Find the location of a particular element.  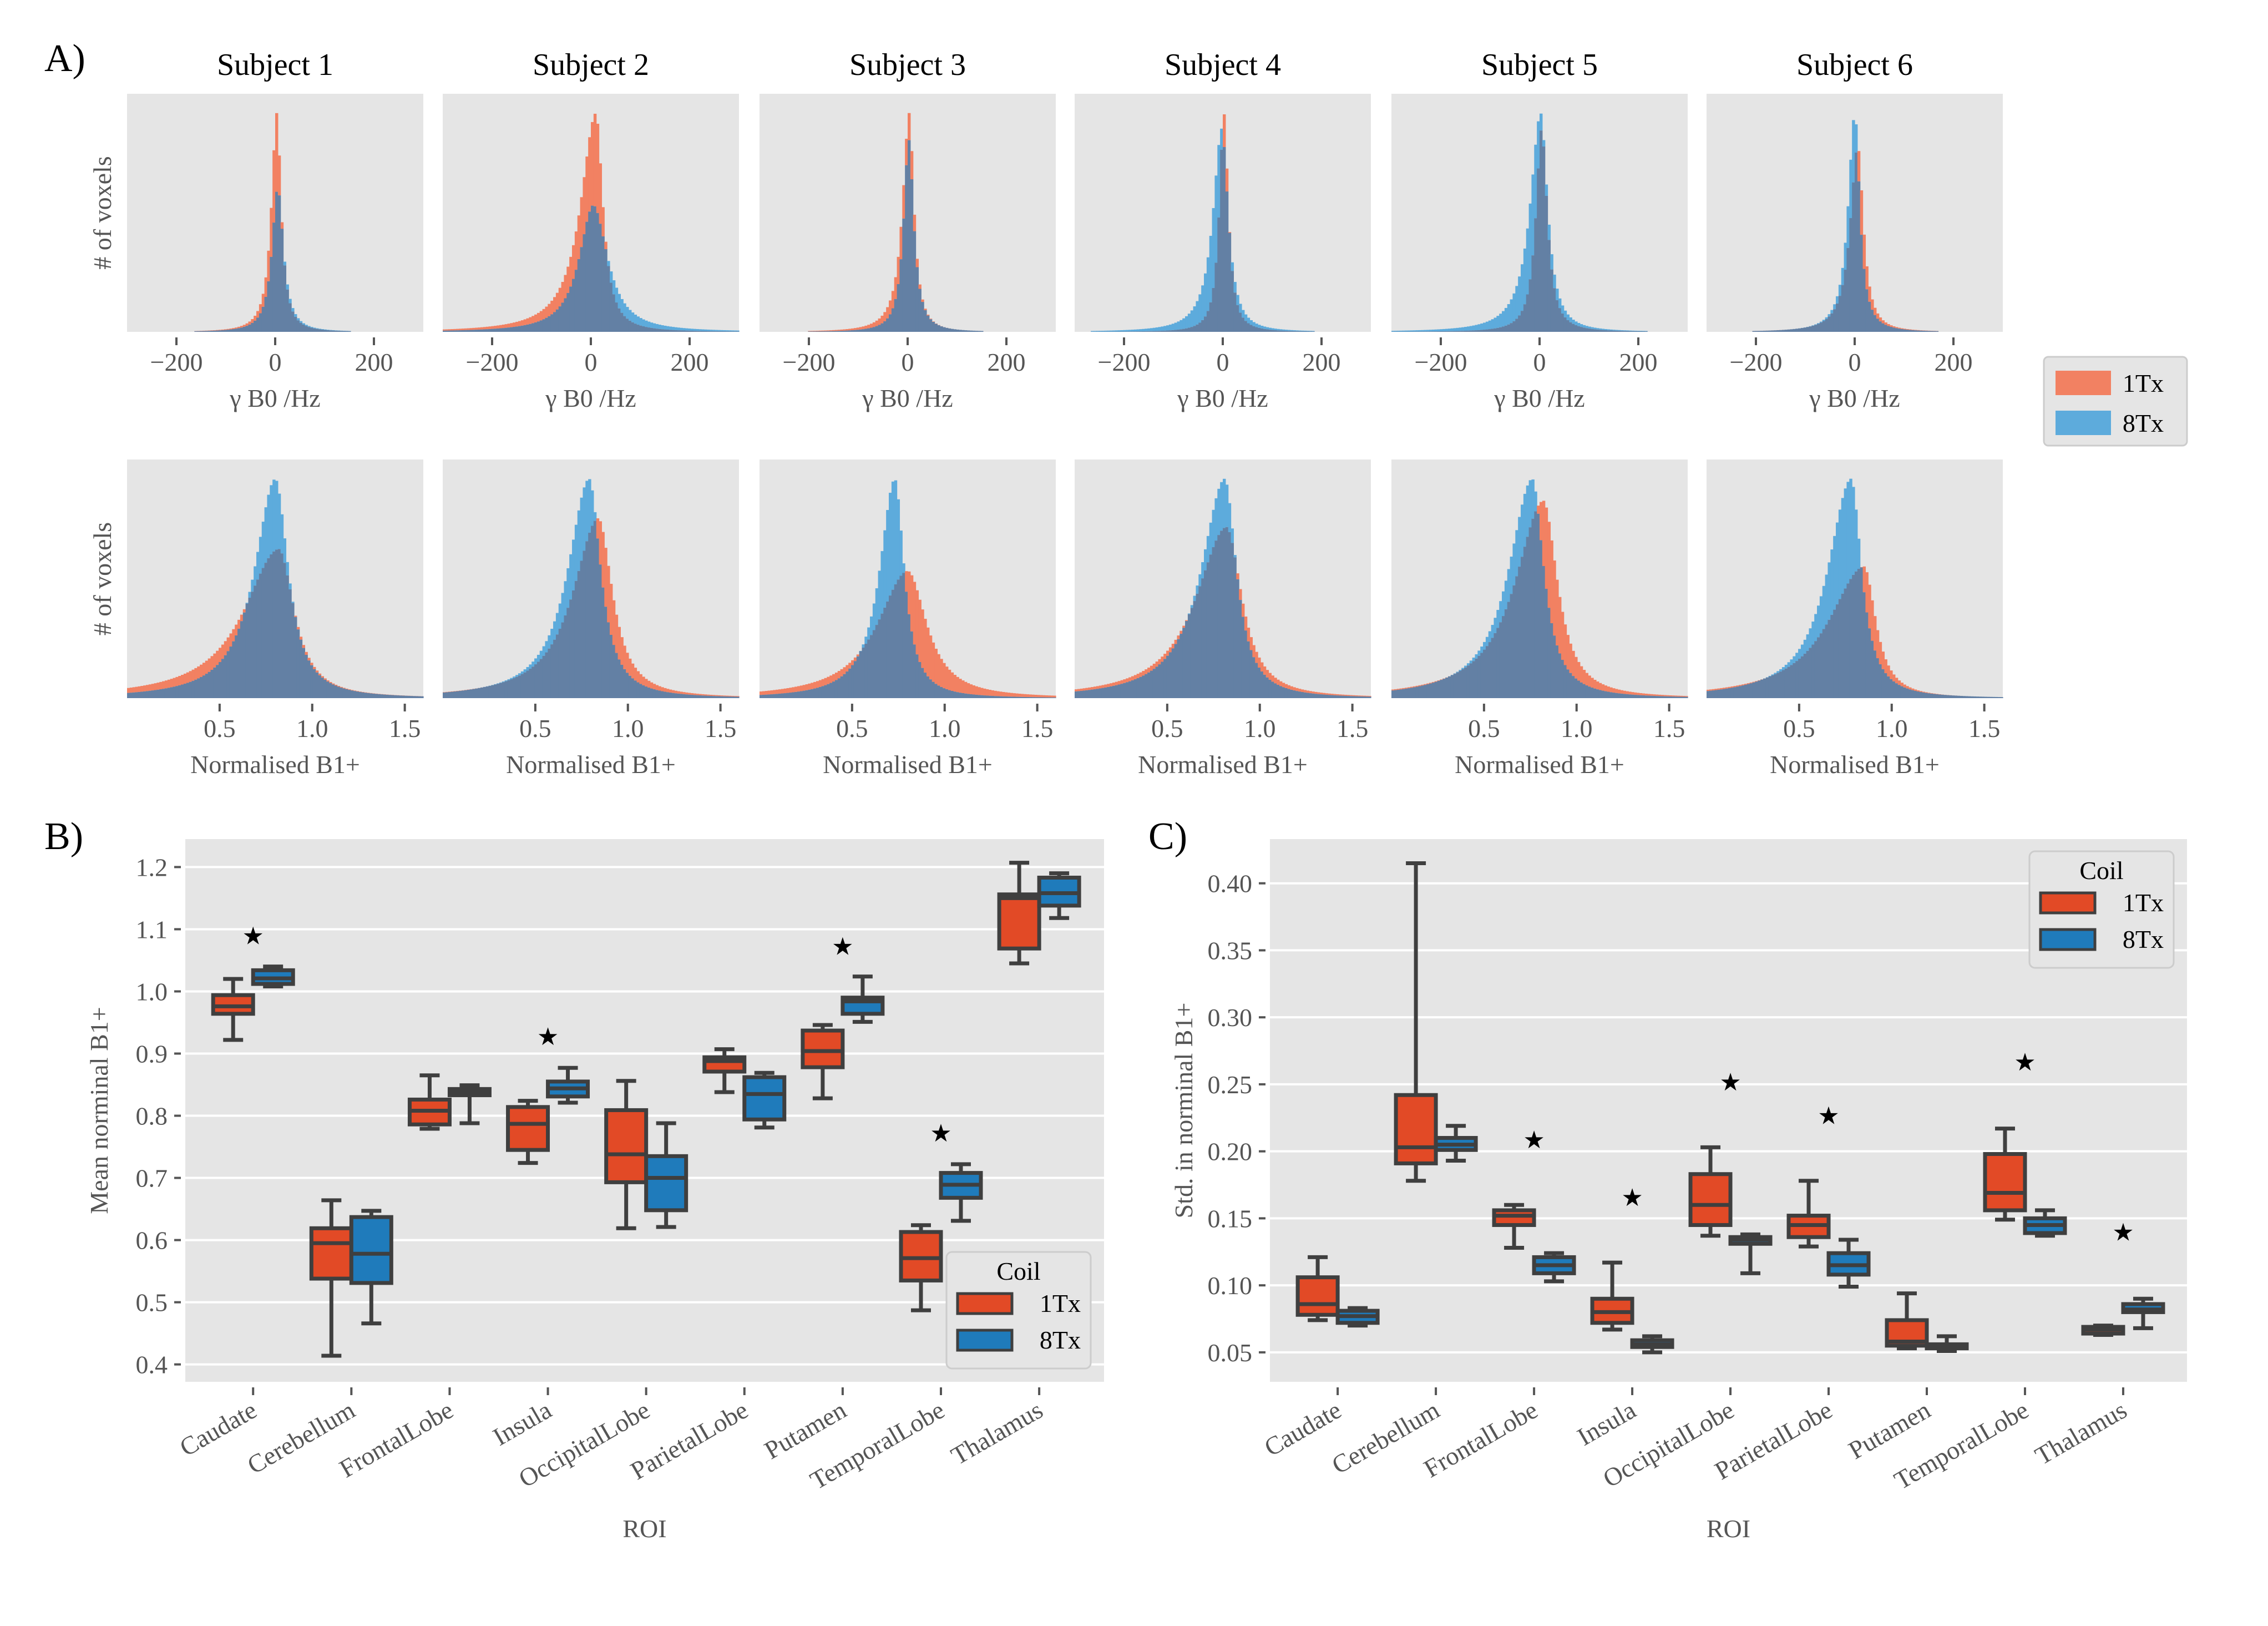

y-axis-label: Std. in norminal B1+ is located at coordinates (1184, 1111).